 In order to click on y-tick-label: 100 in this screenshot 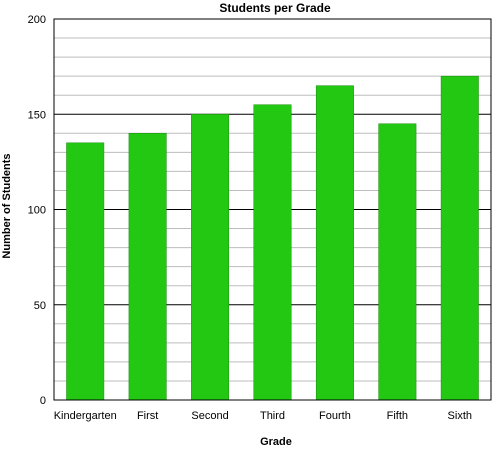, I will do `click(37, 211)`.